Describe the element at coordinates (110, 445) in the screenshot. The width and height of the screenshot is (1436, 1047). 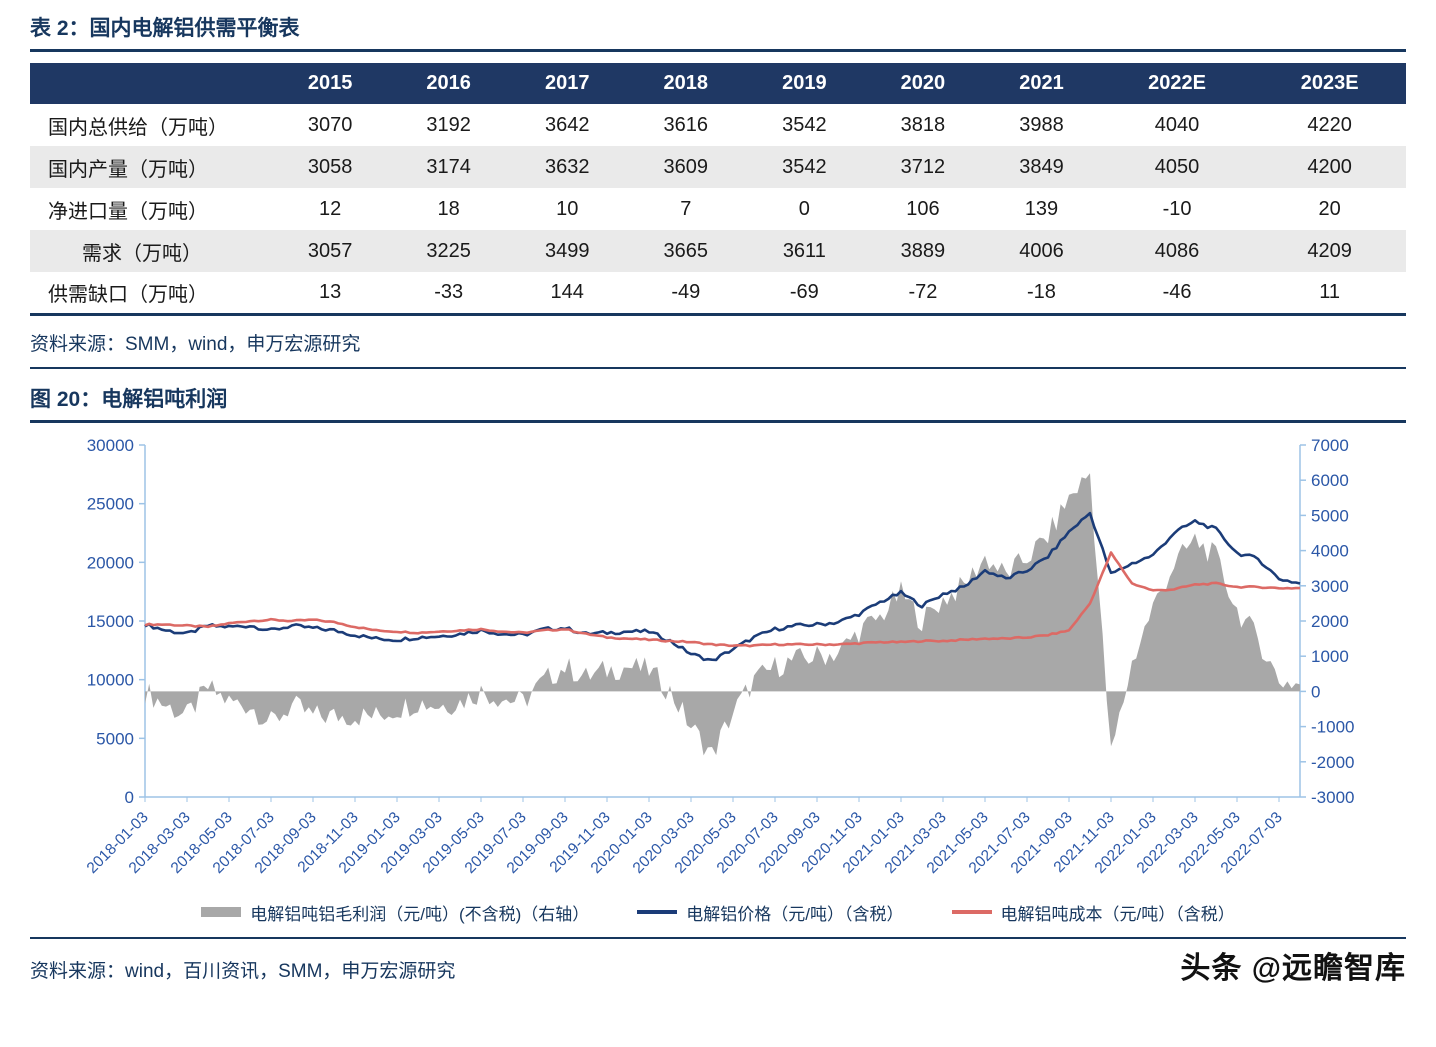
I see `left-axis-label: 30000` at that location.